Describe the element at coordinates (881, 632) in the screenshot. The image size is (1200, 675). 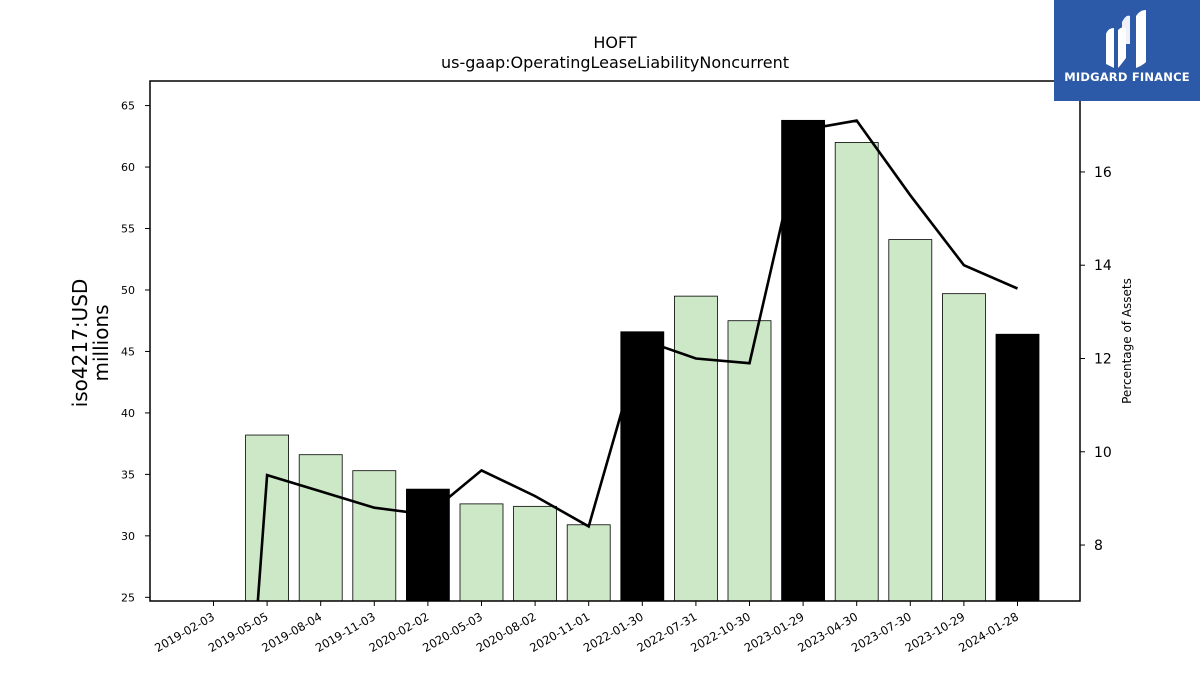
I see `x-tick-label: 2023-07-30` at that location.